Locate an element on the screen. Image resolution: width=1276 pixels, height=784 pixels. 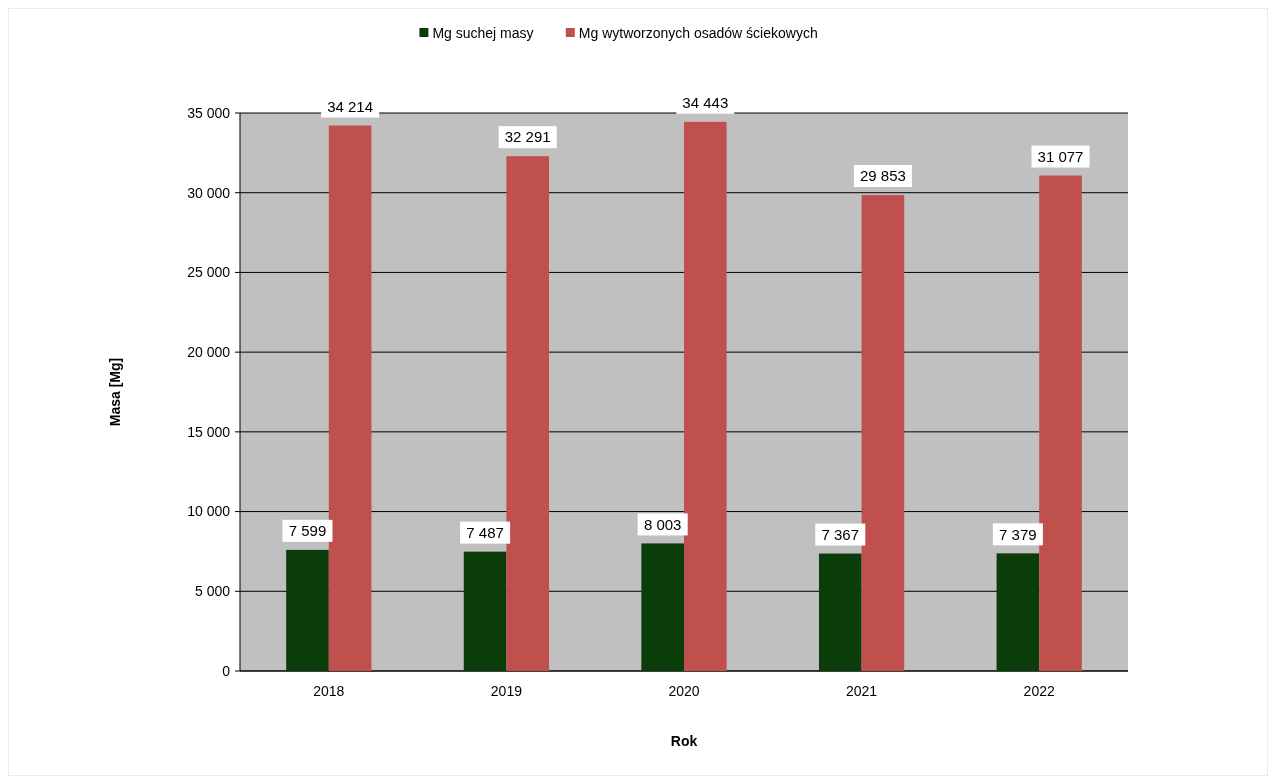
x-axis-title: Rok is located at coordinates (684, 741).